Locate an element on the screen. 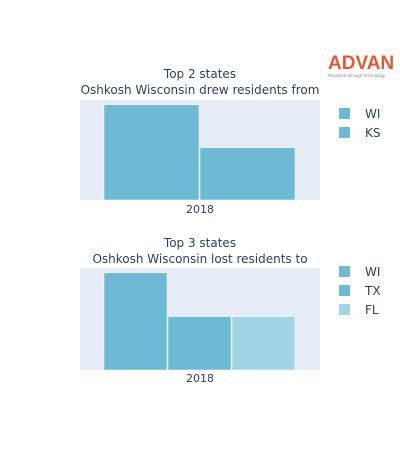  chart1-legend-label-ks: KS is located at coordinates (373, 133).